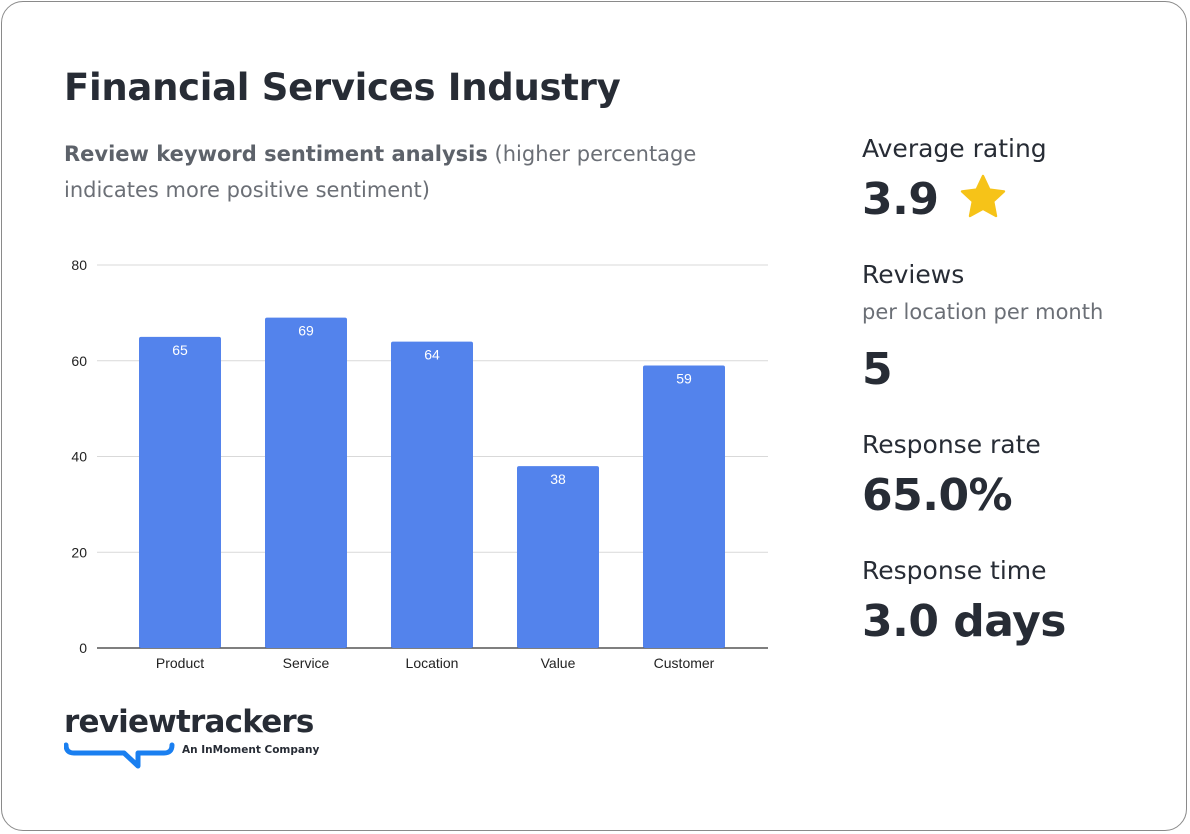 This screenshot has width=1190, height=834. What do you see at coordinates (79, 361) in the screenshot?
I see `y-tick-label: 60` at bounding box center [79, 361].